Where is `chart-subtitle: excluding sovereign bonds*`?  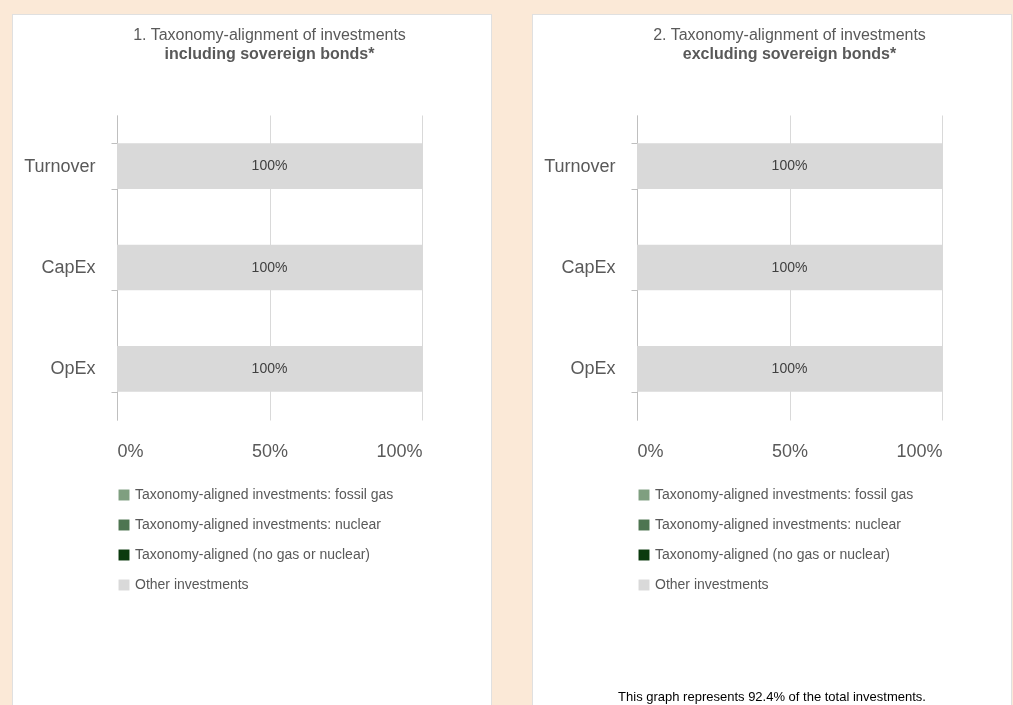
chart-subtitle: excluding sovereign bonds* is located at coordinates (789, 53).